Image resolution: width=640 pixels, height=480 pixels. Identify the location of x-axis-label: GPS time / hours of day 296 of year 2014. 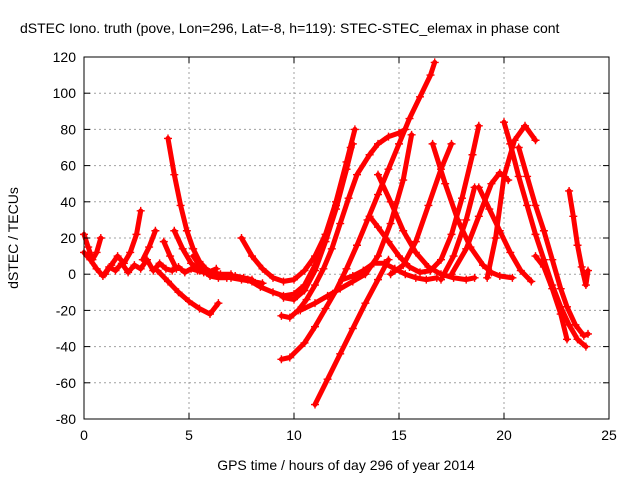
(346, 465).